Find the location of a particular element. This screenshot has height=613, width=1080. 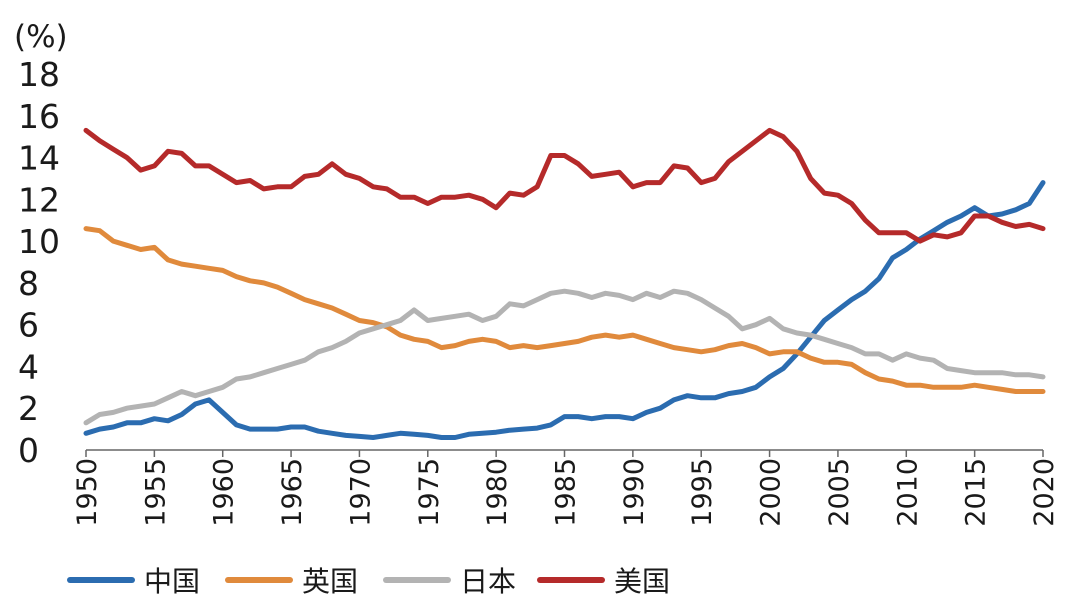

legend-label-2: 英国 is located at coordinates (330, 581).